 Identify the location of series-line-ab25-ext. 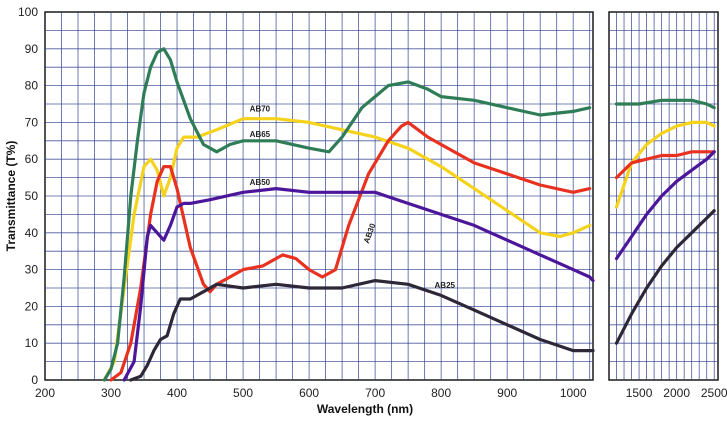
(665, 277).